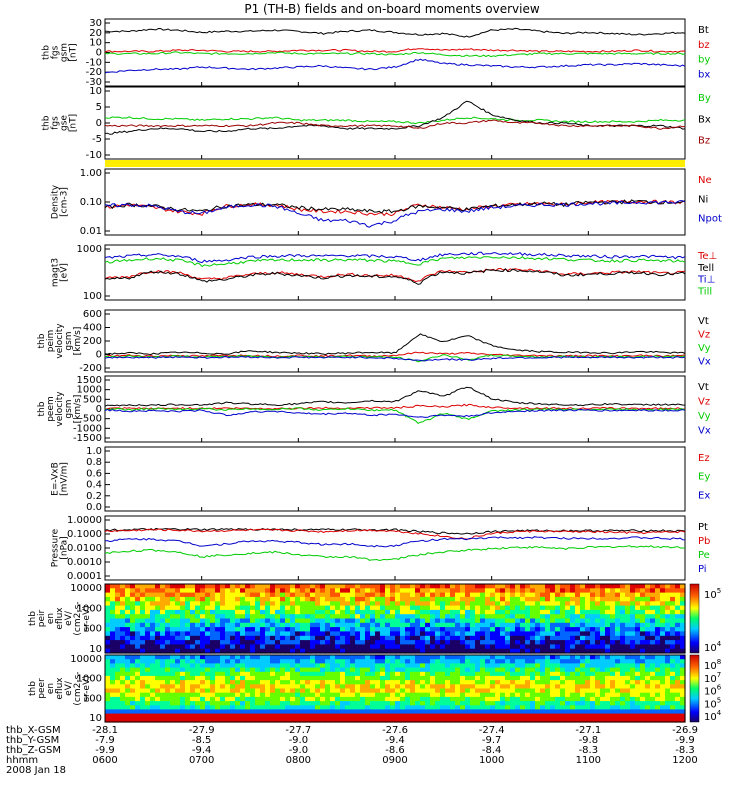  Describe the element at coordinates (78, 409) in the screenshot. I see `panel-6-ylabel: [km/s]` at that location.